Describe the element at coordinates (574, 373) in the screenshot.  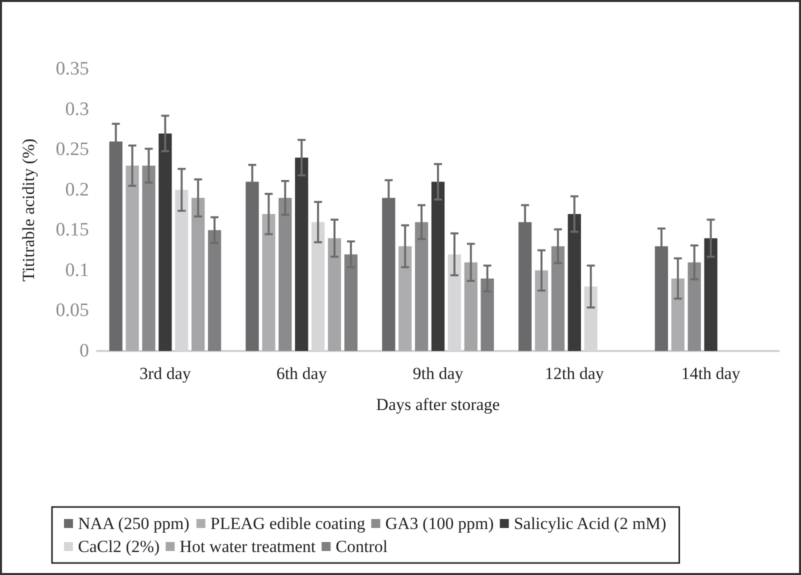
I see `x-tick-label: 12th day` at that location.